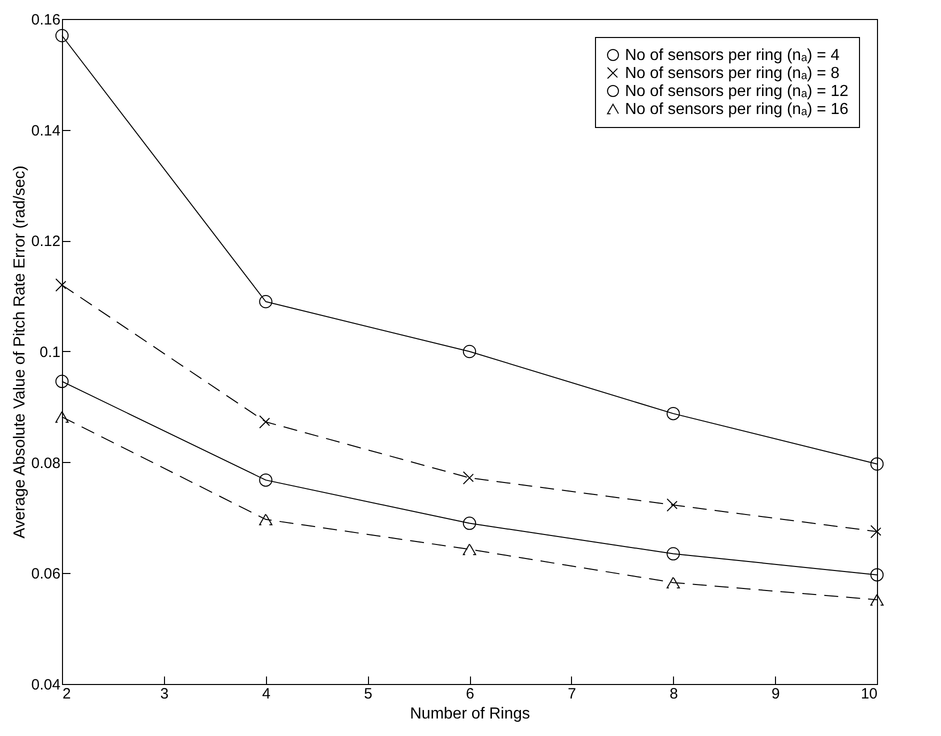 Image resolution: width=941 pixels, height=736 pixels. I want to click on x-tick-label: 3, so click(164, 694).